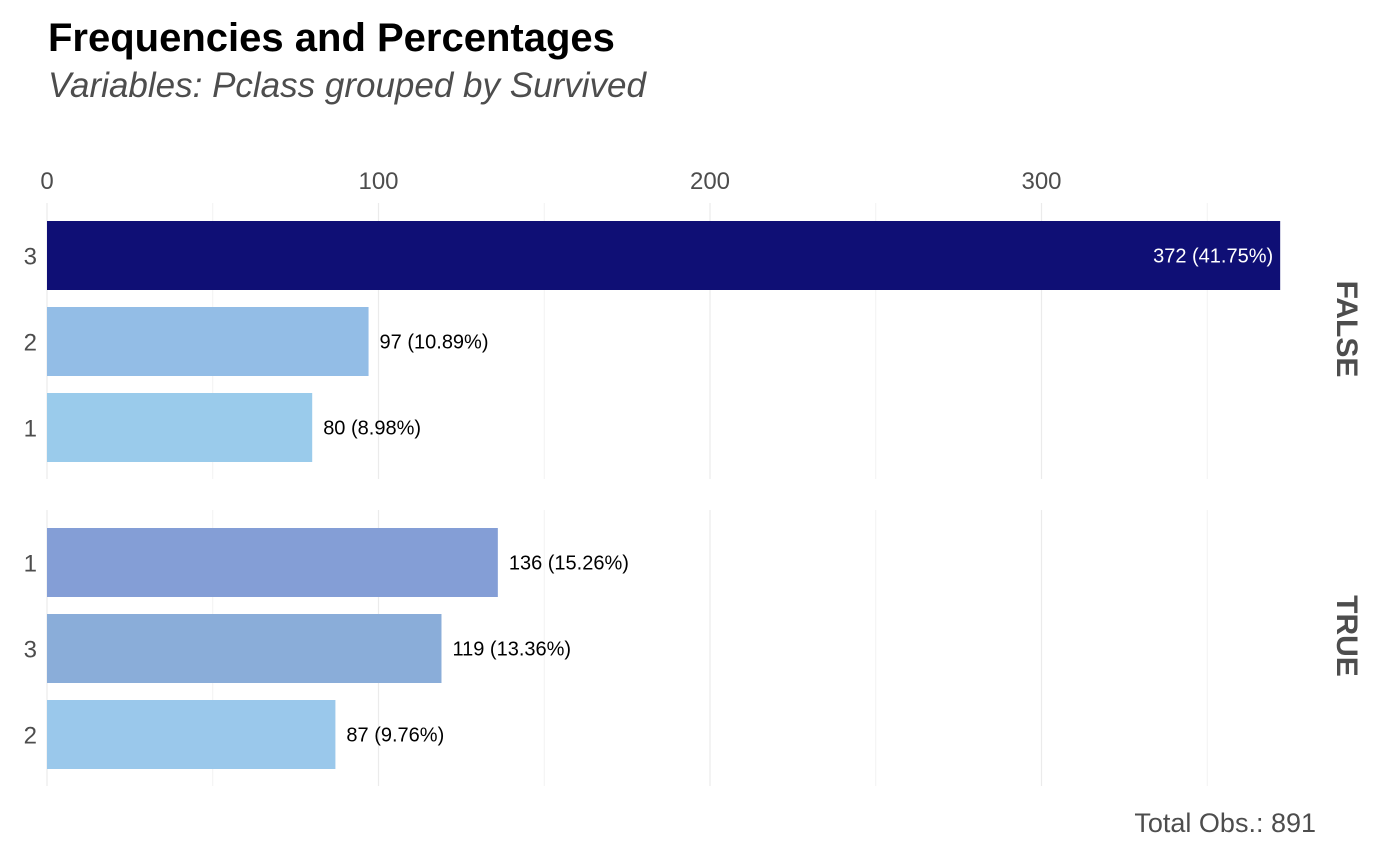 The width and height of the screenshot is (1400, 866). Describe the element at coordinates (372, 429) in the screenshot. I see `bar-value-label: 80 (8.98%)` at that location.